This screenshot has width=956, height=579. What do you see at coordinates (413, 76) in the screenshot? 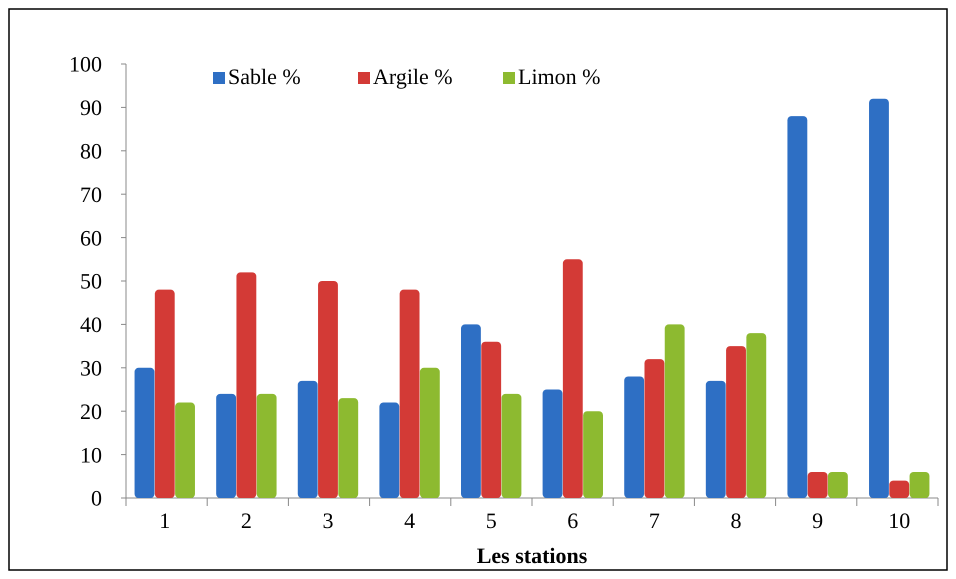
I see `legend-label: Argile %` at bounding box center [413, 76].